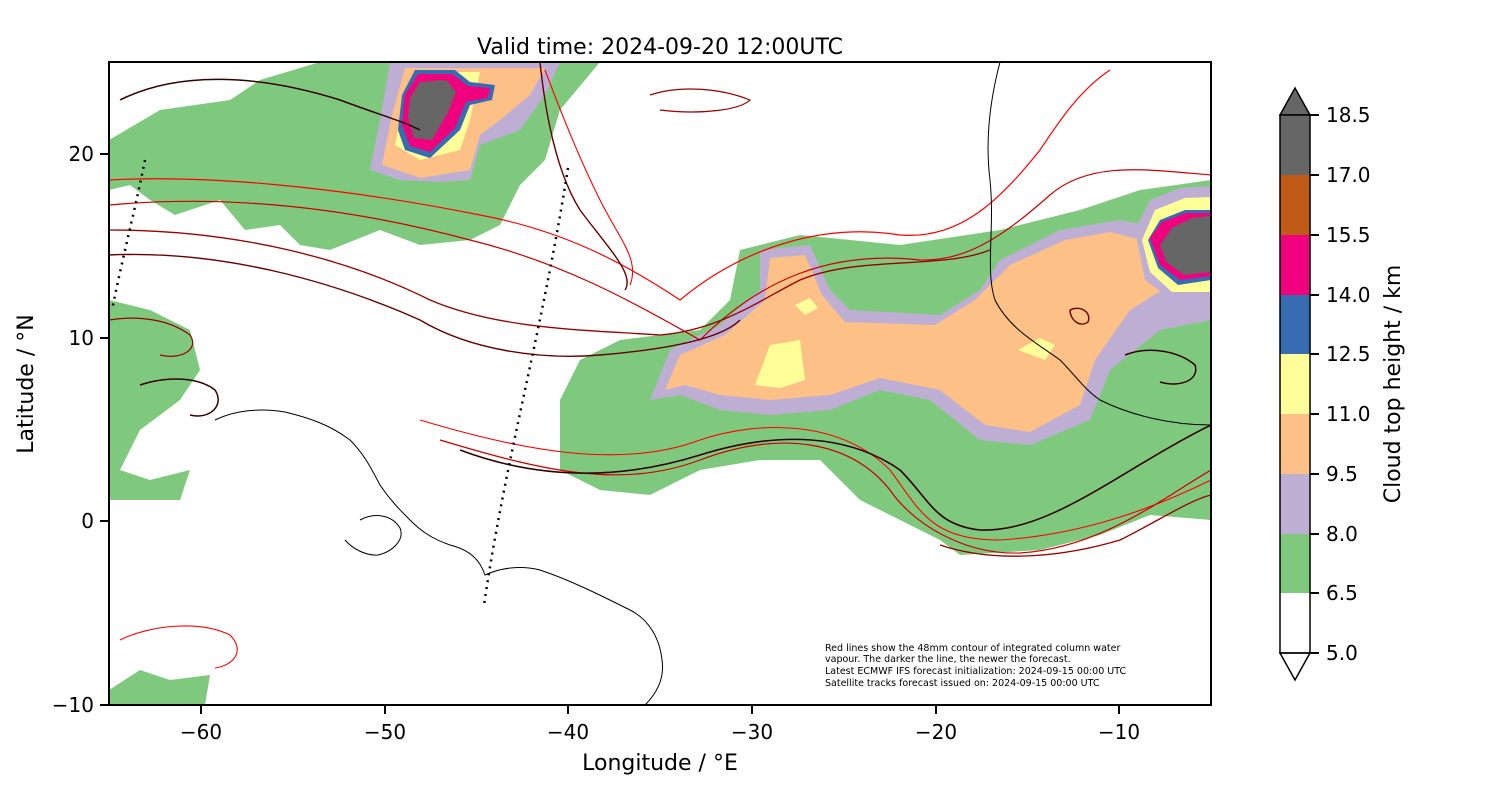 The height and width of the screenshot is (800, 1500). I want to click on colorbar-tick-label: 15.5, so click(1348, 235).